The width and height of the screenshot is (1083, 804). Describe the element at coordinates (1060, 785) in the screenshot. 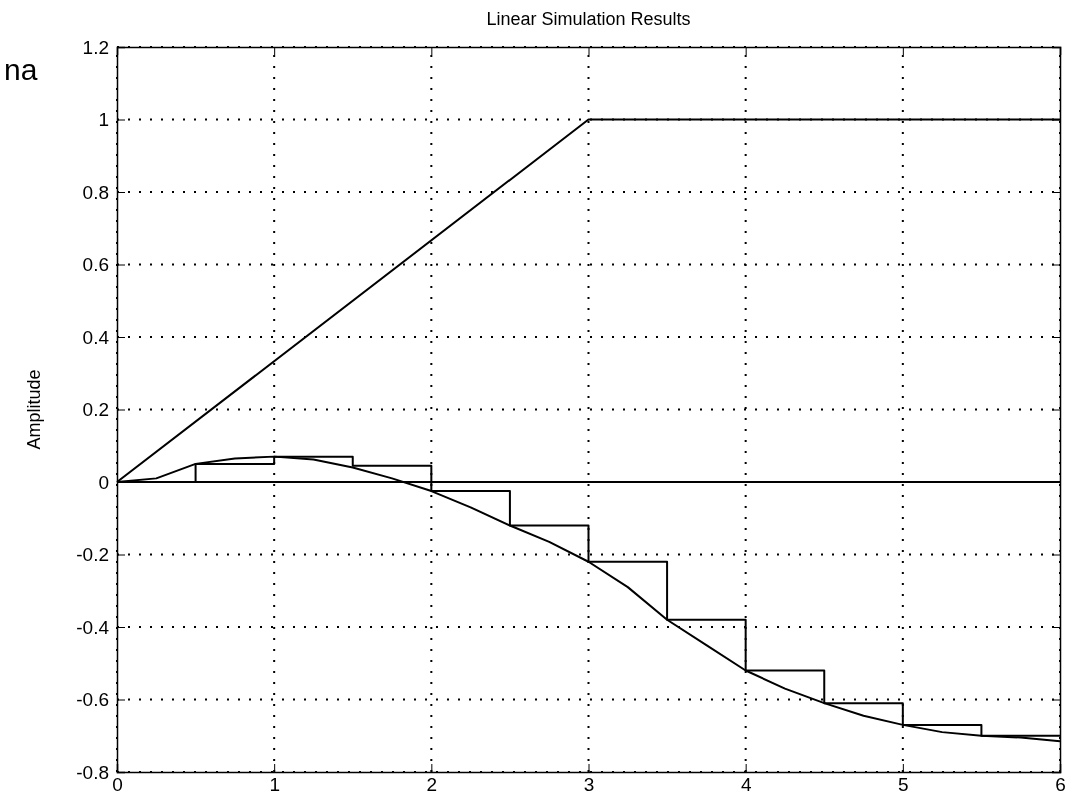

I see `x-tick-label: 6` at that location.